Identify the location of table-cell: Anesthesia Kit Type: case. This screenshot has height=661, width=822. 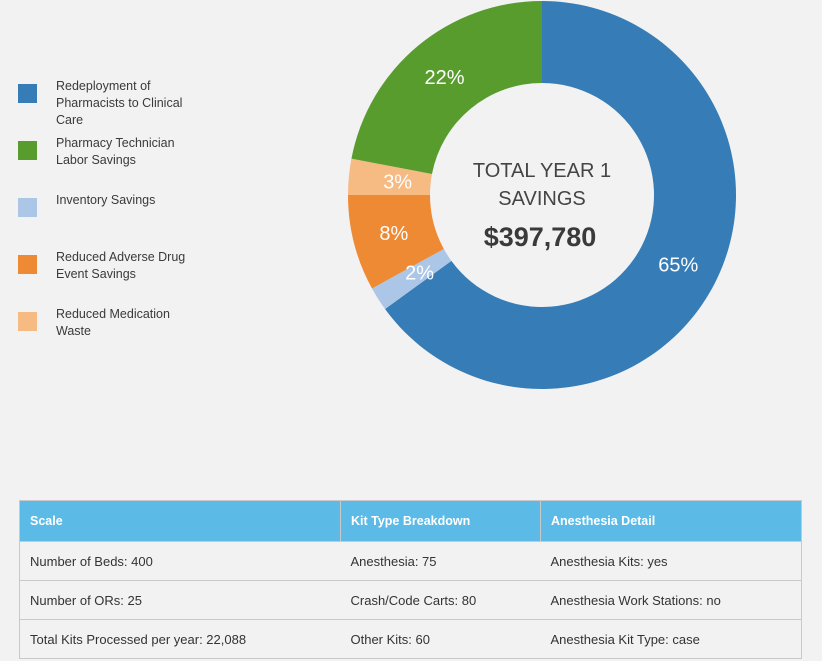
(671, 639).